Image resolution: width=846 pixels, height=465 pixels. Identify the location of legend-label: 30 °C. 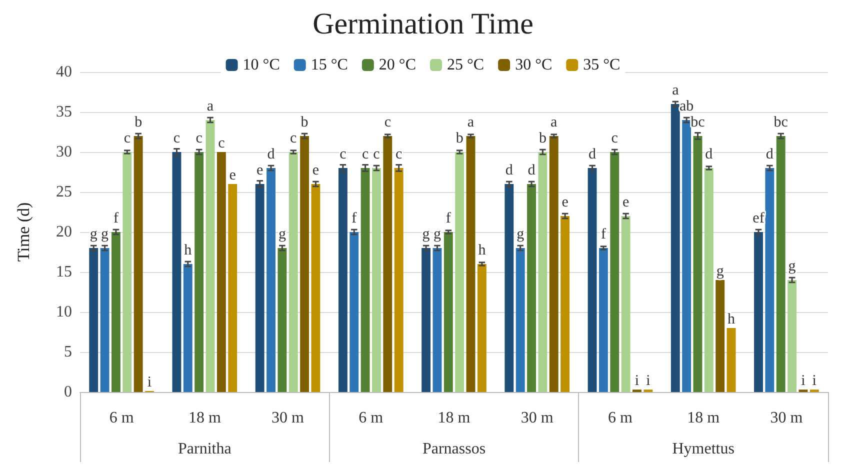
(533, 65).